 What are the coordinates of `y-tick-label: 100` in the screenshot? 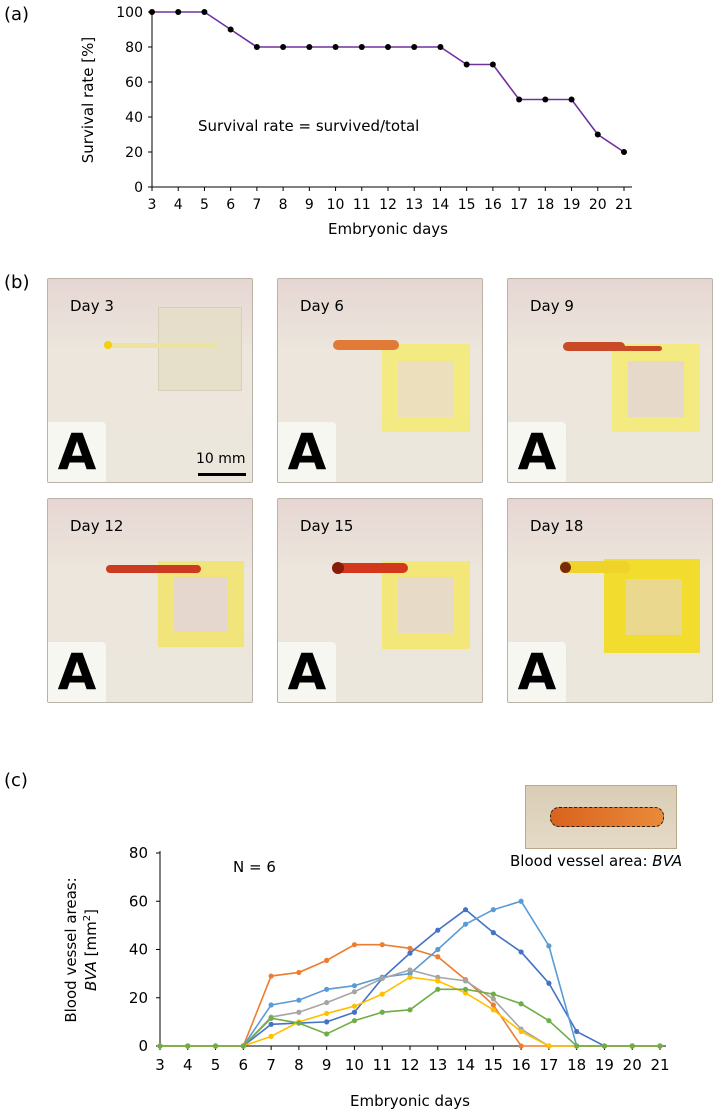 It's located at (129, 13).